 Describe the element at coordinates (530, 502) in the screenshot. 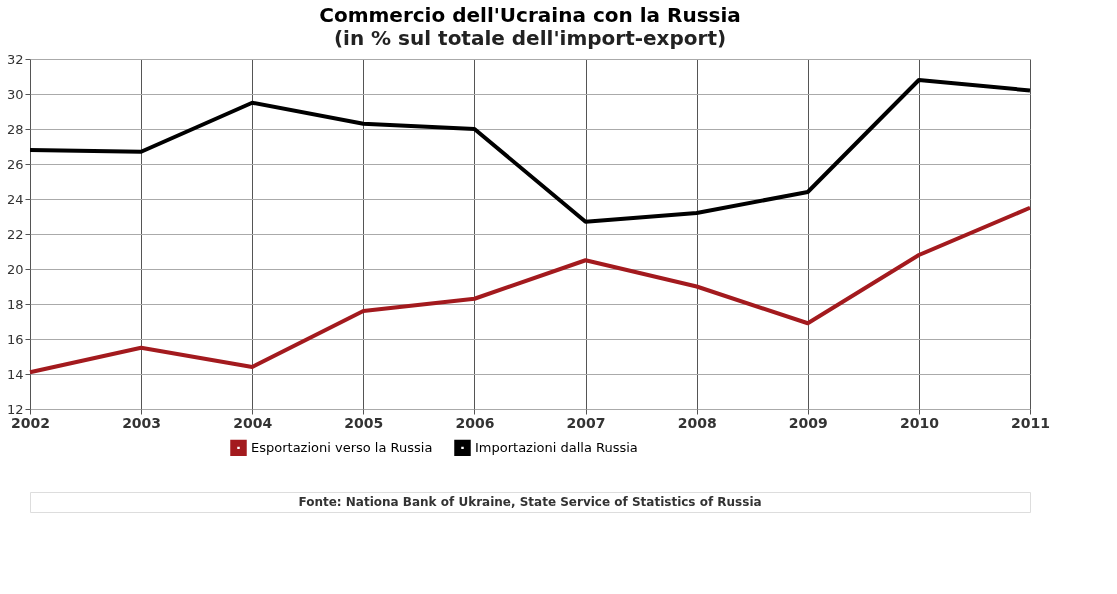

I see `source-note: Fonte: Nationa Bank of Ukraine, State Service of Statistics of Russia` at that location.